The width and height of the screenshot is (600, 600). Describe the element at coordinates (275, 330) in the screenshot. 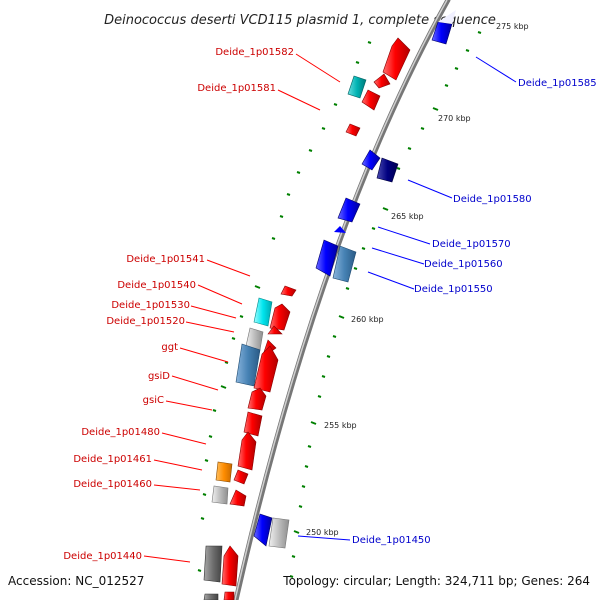

I see `gene-Deide_1p01520-a` at that location.